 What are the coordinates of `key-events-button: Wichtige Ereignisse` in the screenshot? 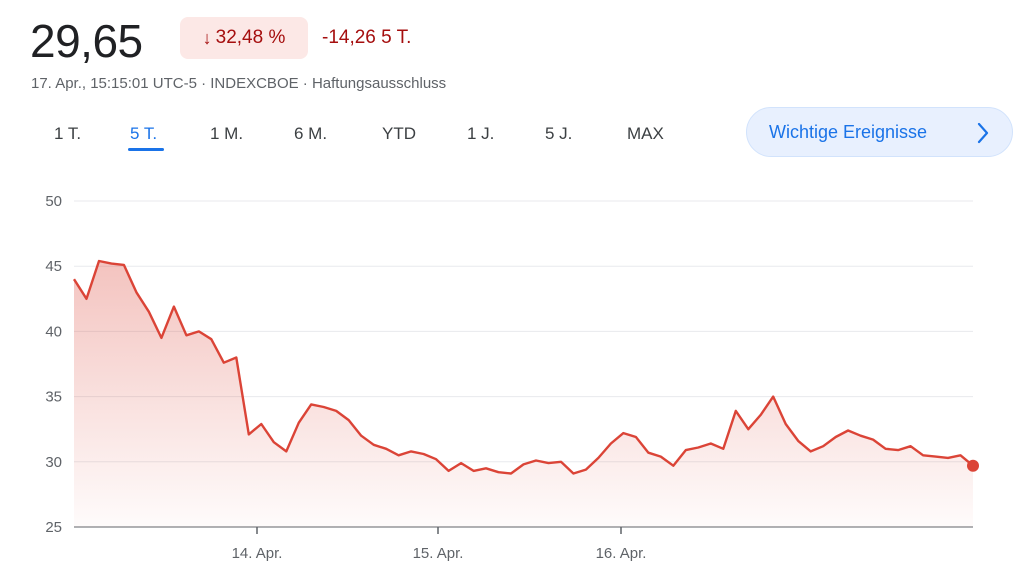 It's located at (879, 132).